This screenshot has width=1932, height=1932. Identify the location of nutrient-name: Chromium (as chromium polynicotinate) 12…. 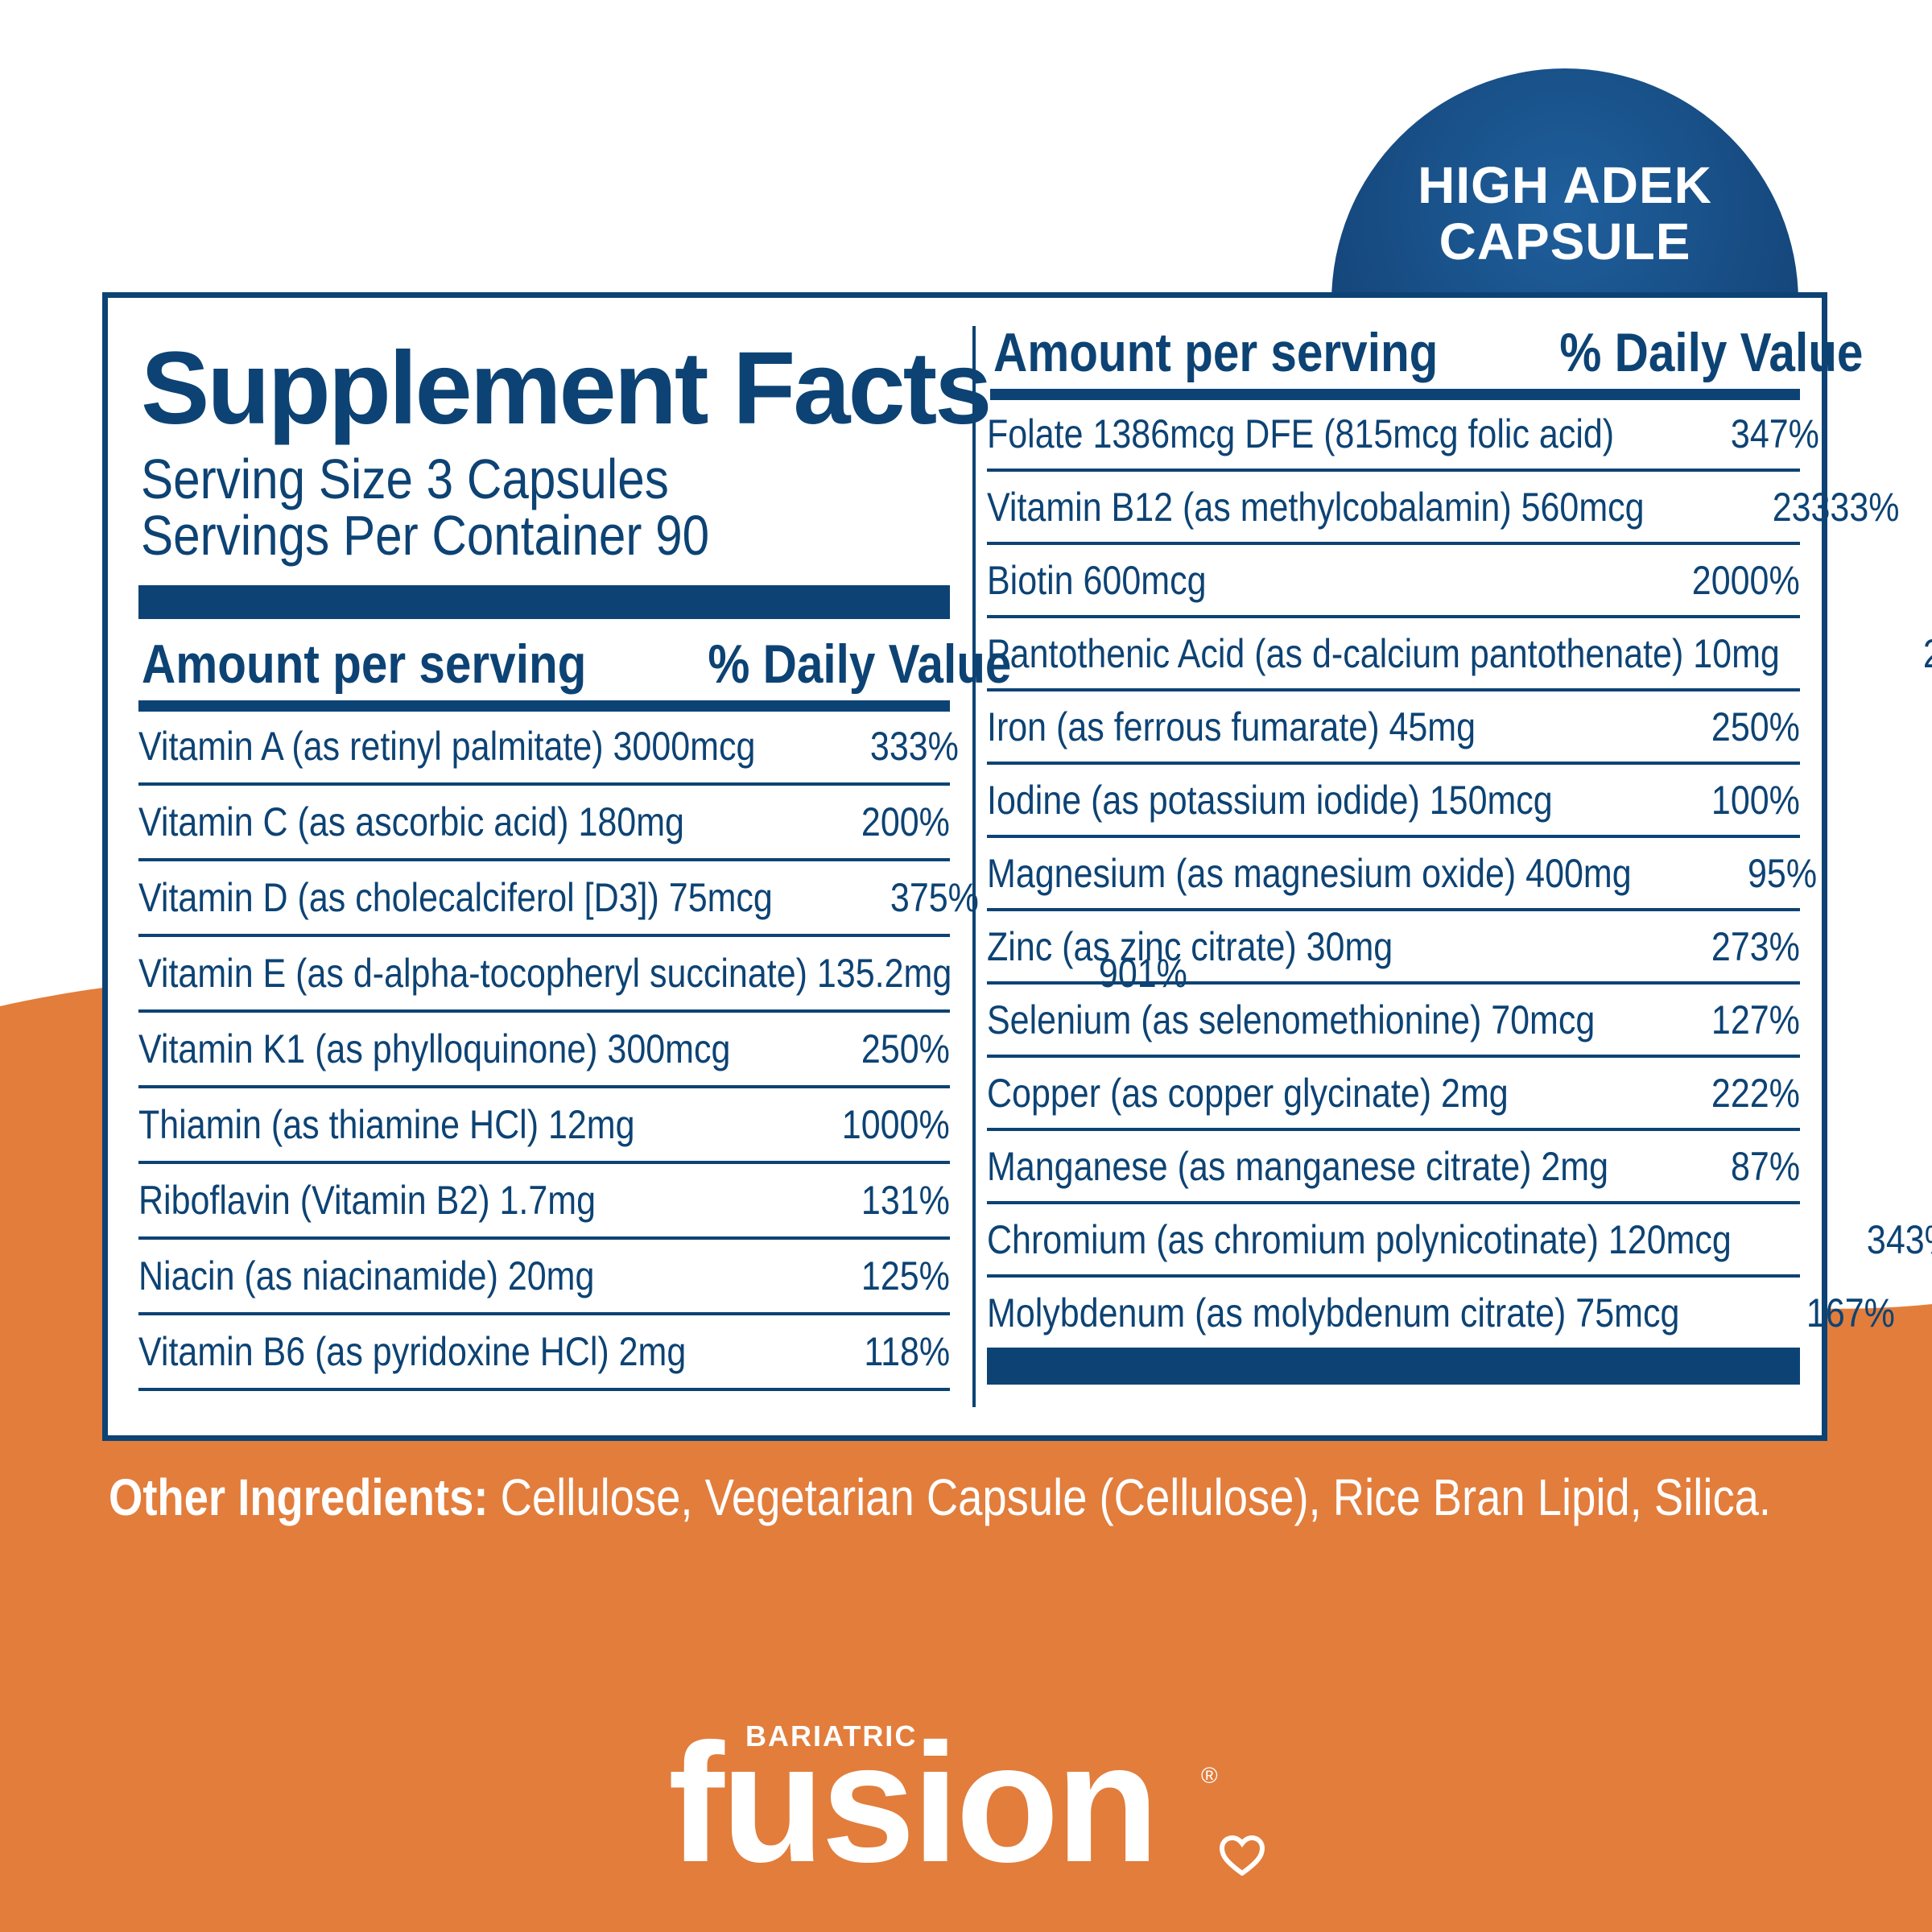
(1359, 1239).